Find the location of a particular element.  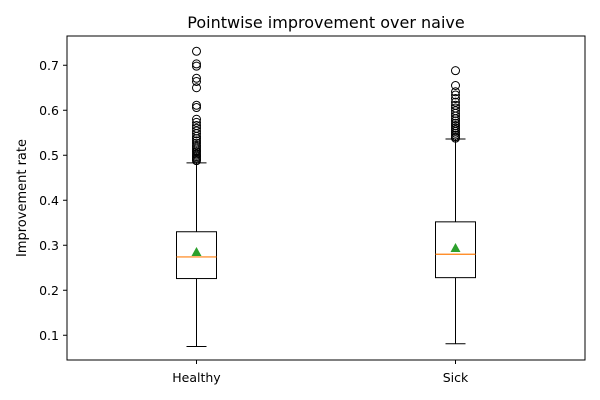

box-group-healthy is located at coordinates (196, 196).